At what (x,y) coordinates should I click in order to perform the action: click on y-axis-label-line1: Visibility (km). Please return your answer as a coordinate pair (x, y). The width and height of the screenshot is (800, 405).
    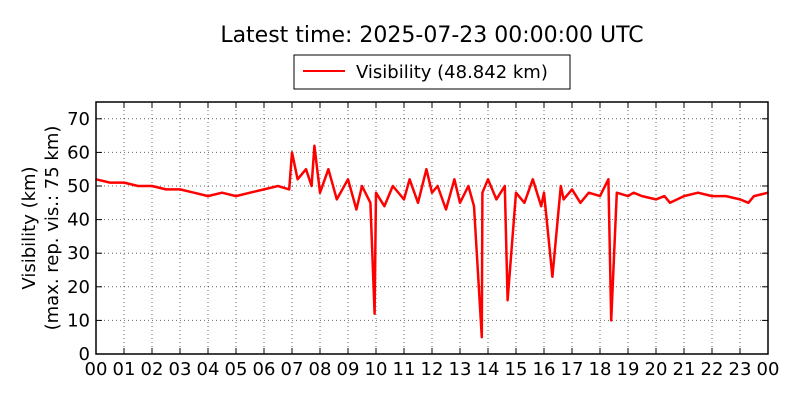
    Looking at the image, I should click on (29, 227).